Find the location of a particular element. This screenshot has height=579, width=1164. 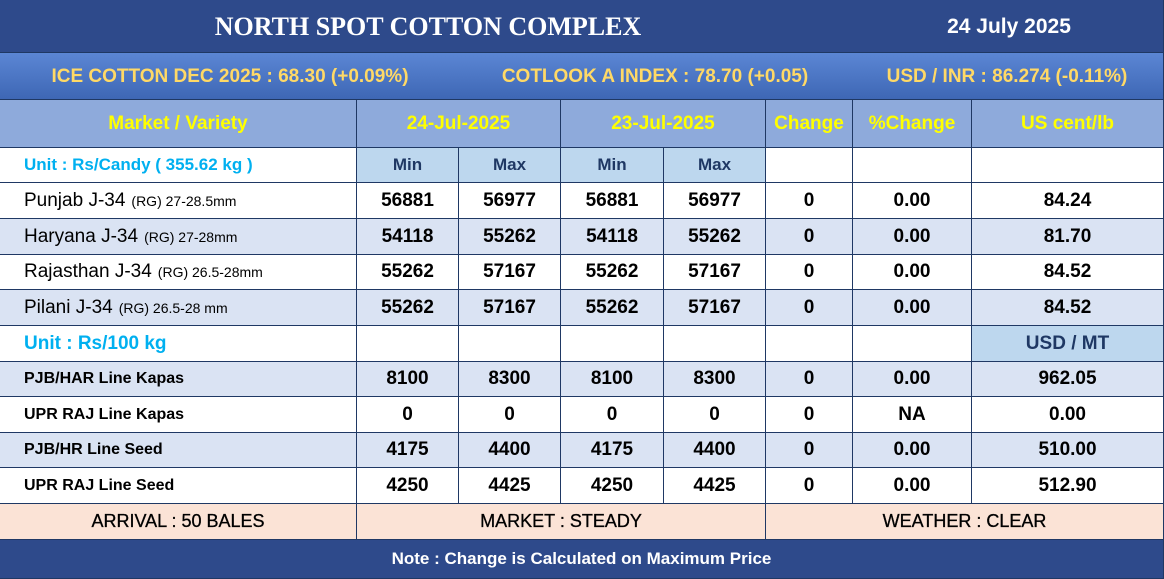

variety-name: Haryana J-34 (RG) 27-28mm is located at coordinates (178, 237).